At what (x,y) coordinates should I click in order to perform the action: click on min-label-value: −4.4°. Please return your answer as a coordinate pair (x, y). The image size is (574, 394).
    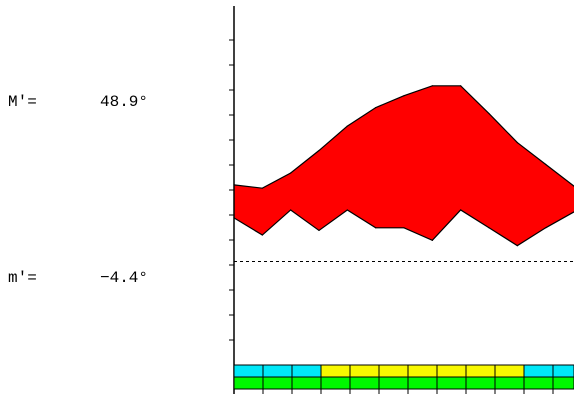
    Looking at the image, I should click on (124, 278).